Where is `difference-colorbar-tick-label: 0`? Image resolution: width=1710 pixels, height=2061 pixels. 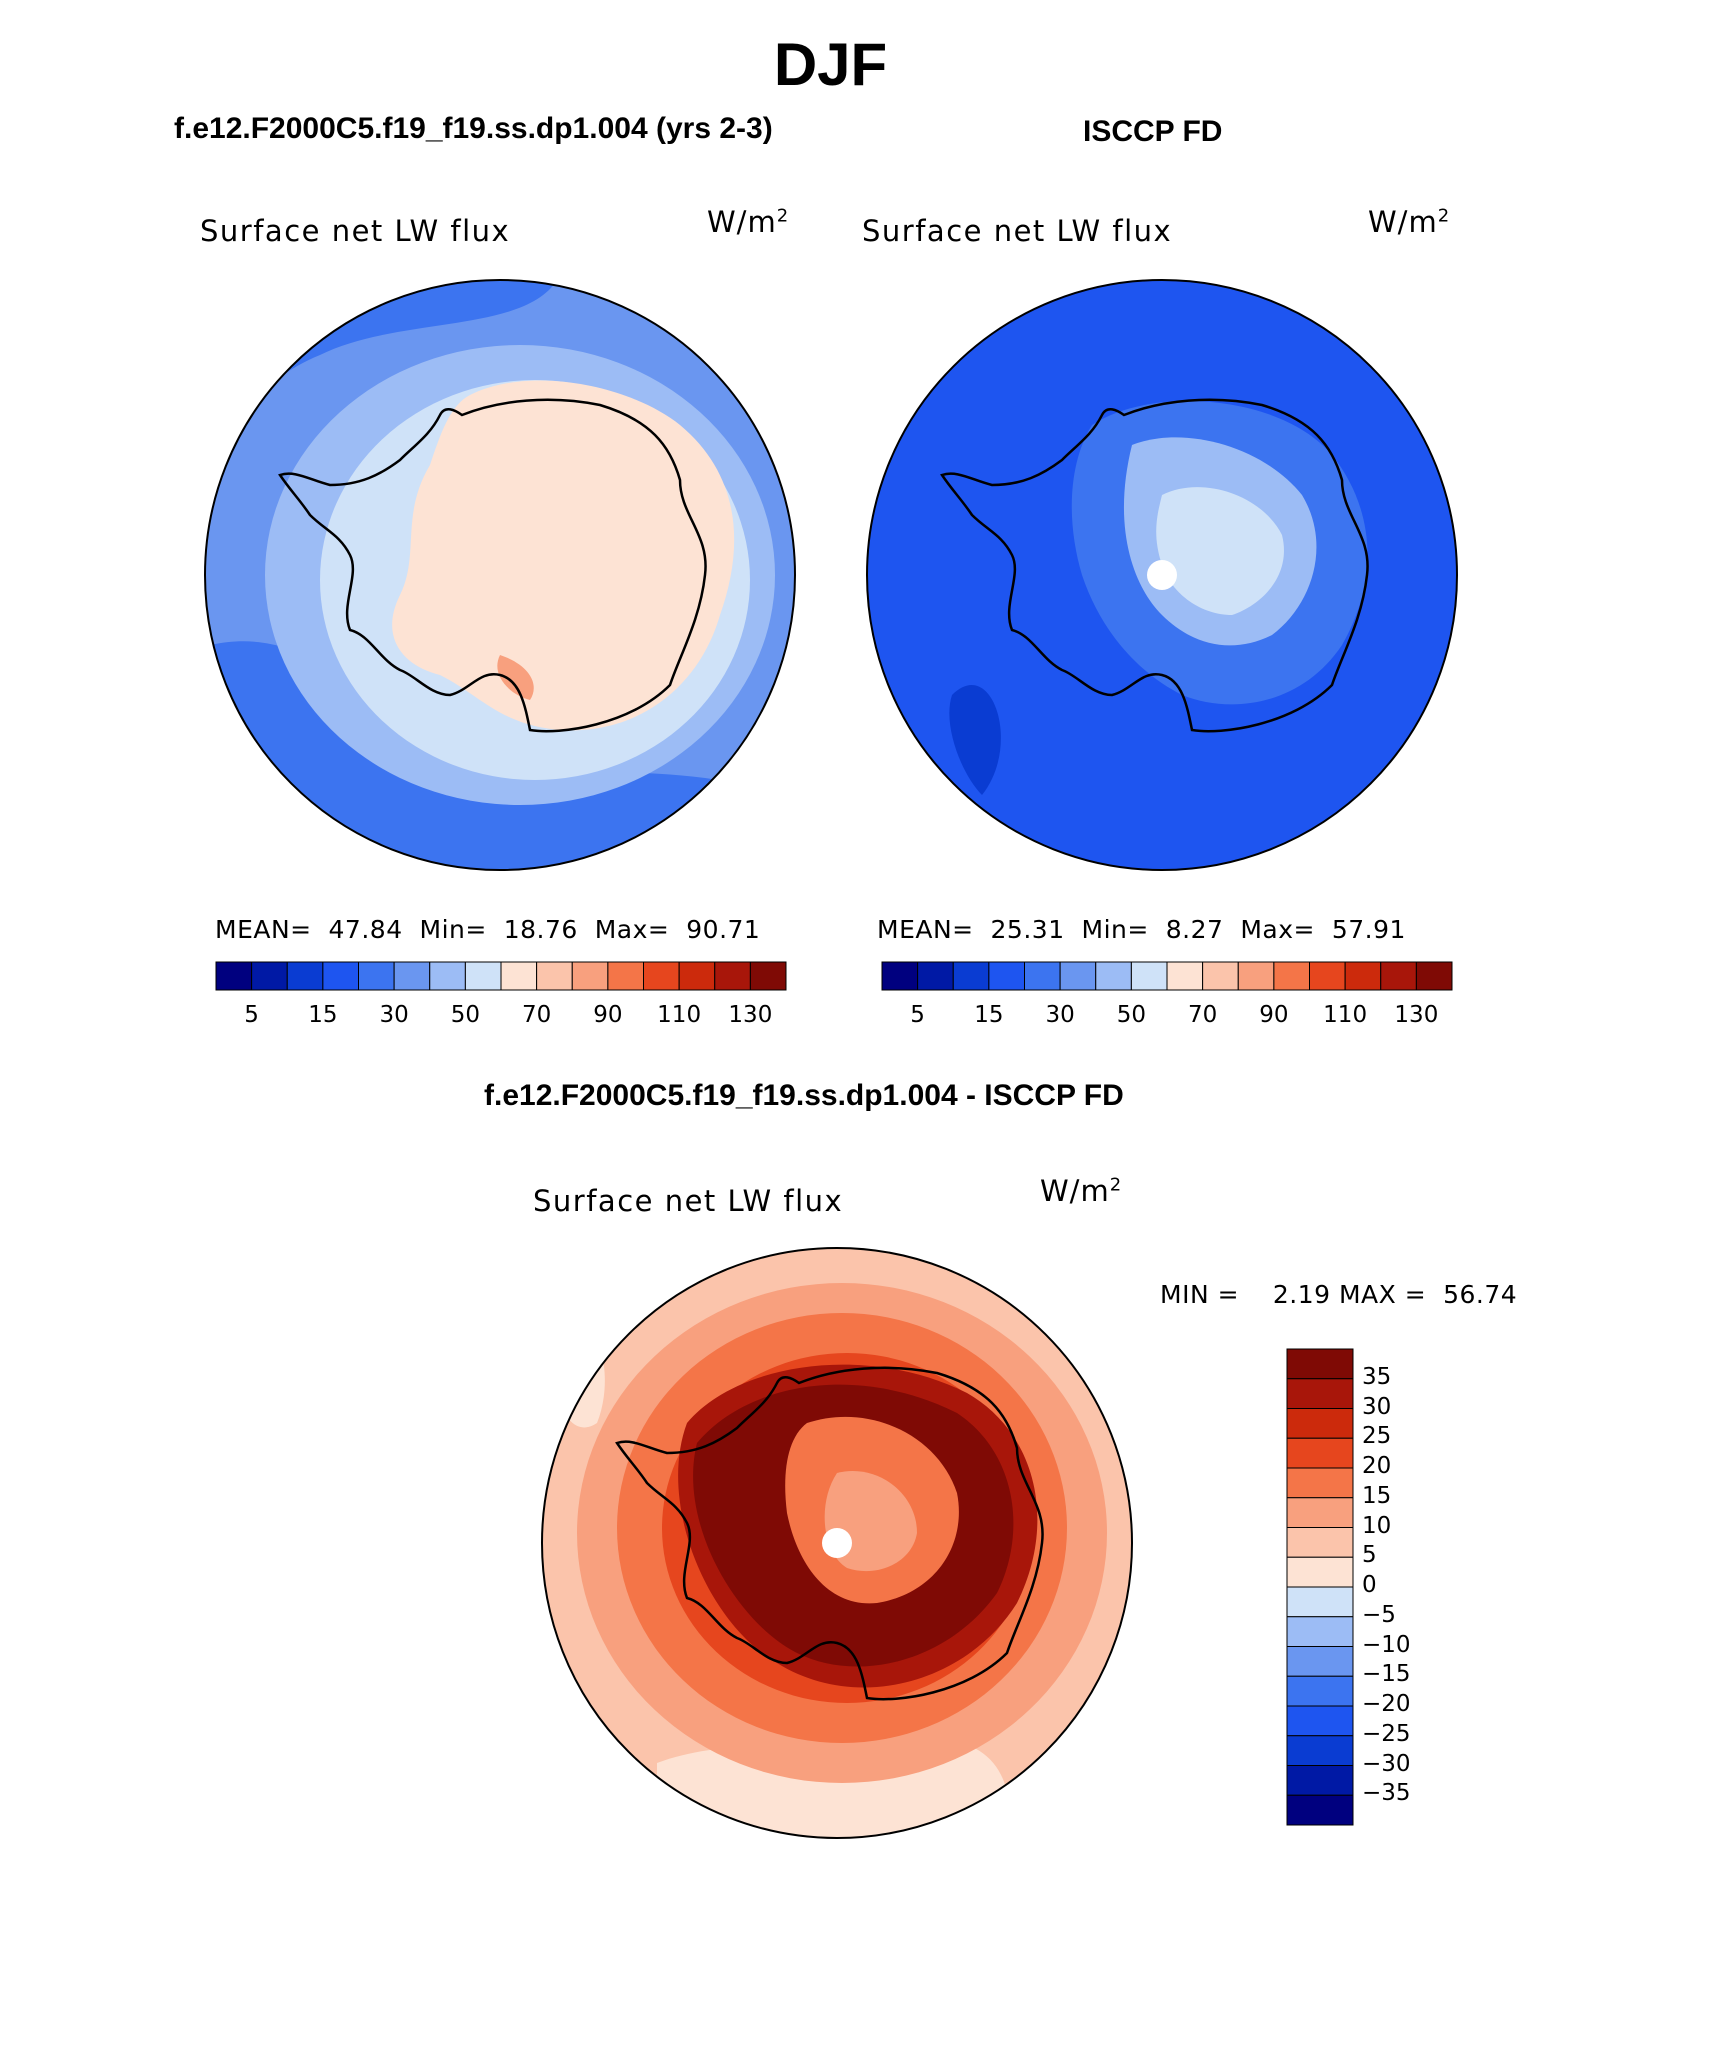
difference-colorbar-tick-label: 0 is located at coordinates (1369, 1585).